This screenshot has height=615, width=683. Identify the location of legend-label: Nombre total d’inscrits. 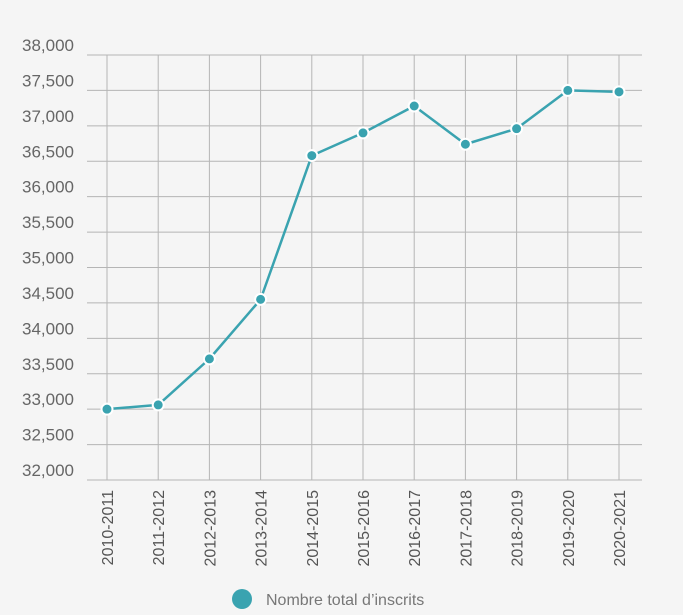
(345, 600).